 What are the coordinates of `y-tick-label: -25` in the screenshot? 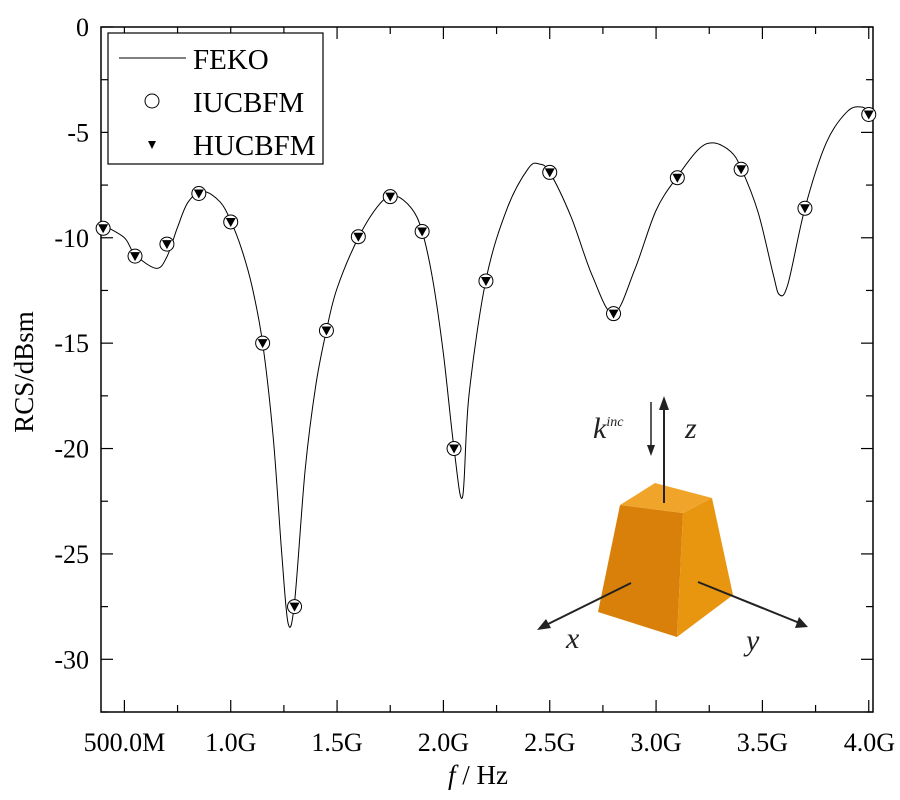 It's located at (71, 554).